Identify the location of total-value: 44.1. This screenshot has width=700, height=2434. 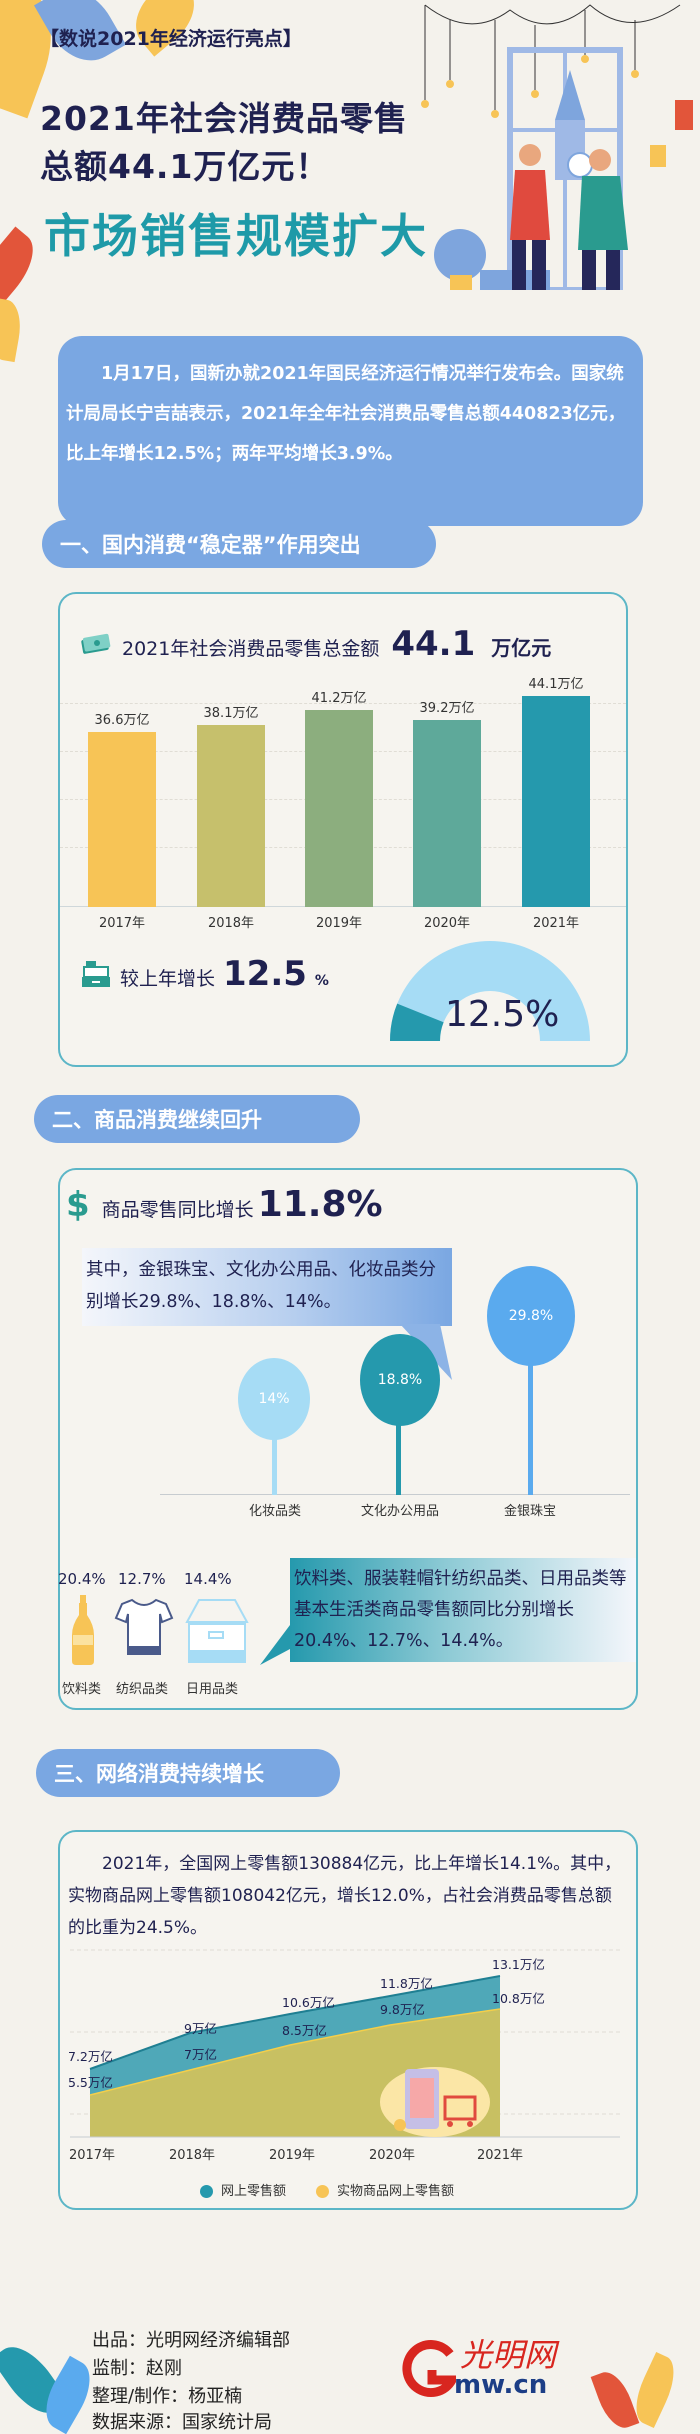
(433, 644).